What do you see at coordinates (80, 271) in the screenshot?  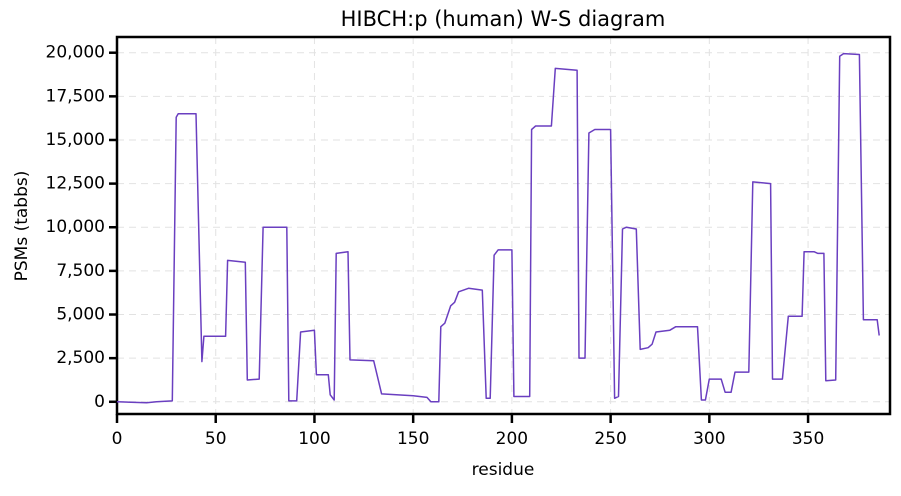 I see `y-tick-label: 7,500` at bounding box center [80, 271].